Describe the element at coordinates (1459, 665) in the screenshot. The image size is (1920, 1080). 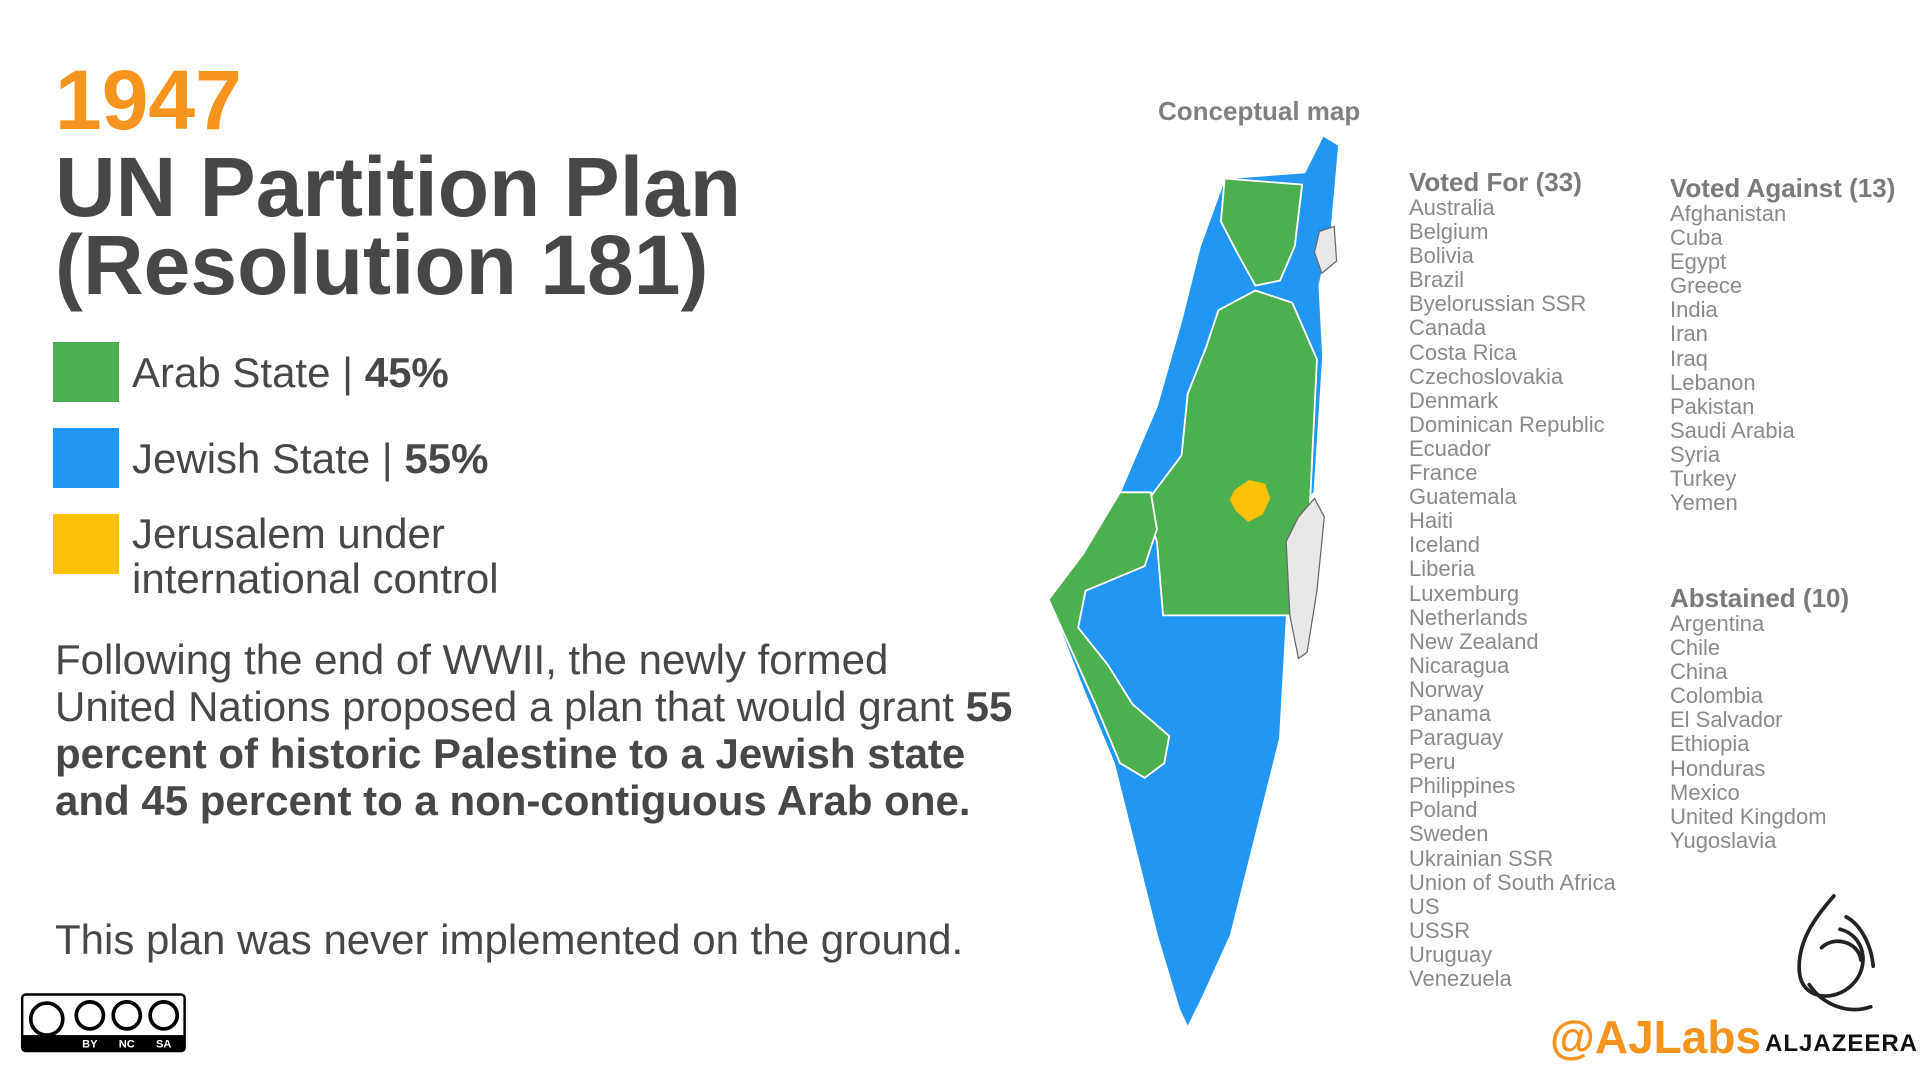
I see `country: Nicaragua` at that location.